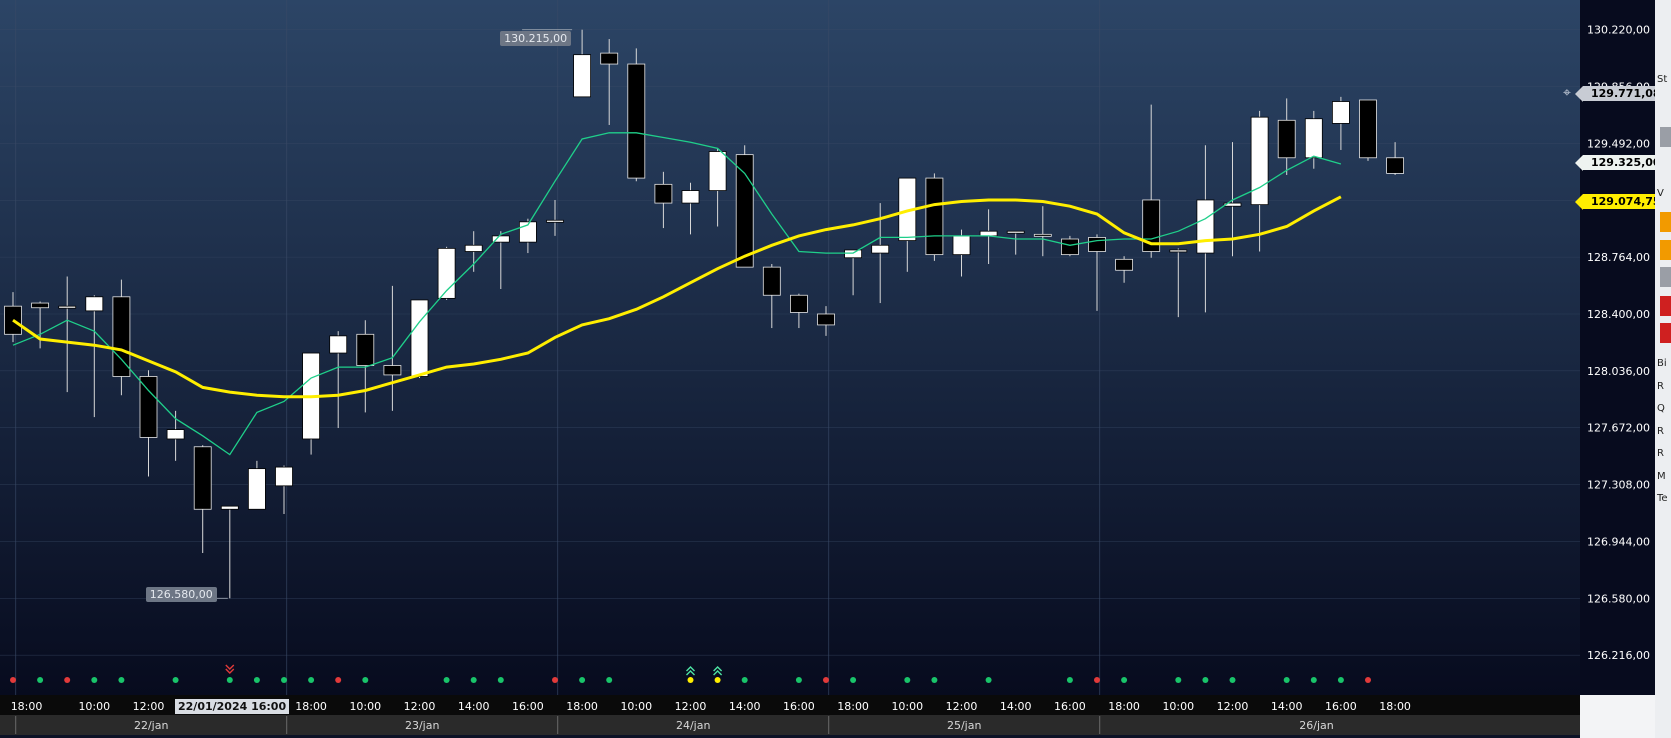  I want to click on day-label: 26/jan, so click(1316, 725).